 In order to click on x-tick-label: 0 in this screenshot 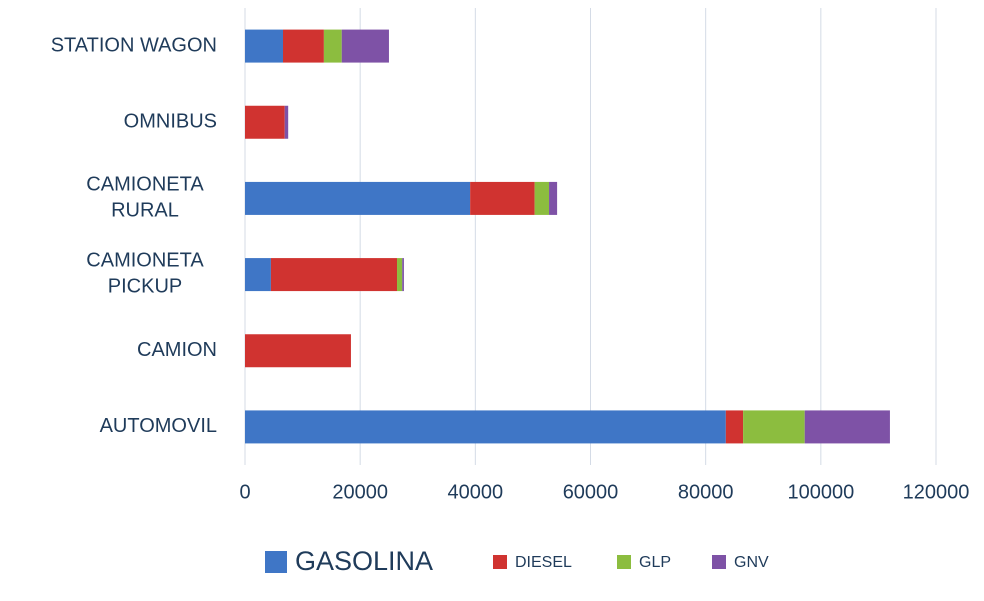, I will do `click(244, 492)`.